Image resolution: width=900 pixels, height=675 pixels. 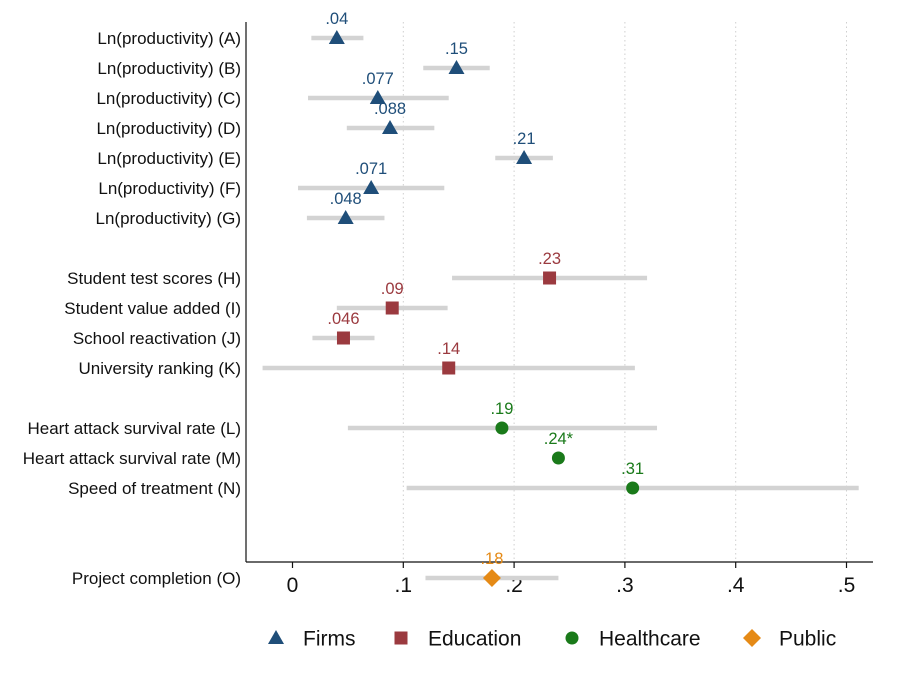 What do you see at coordinates (550, 278) in the screenshot?
I see `point-marker-h` at bounding box center [550, 278].